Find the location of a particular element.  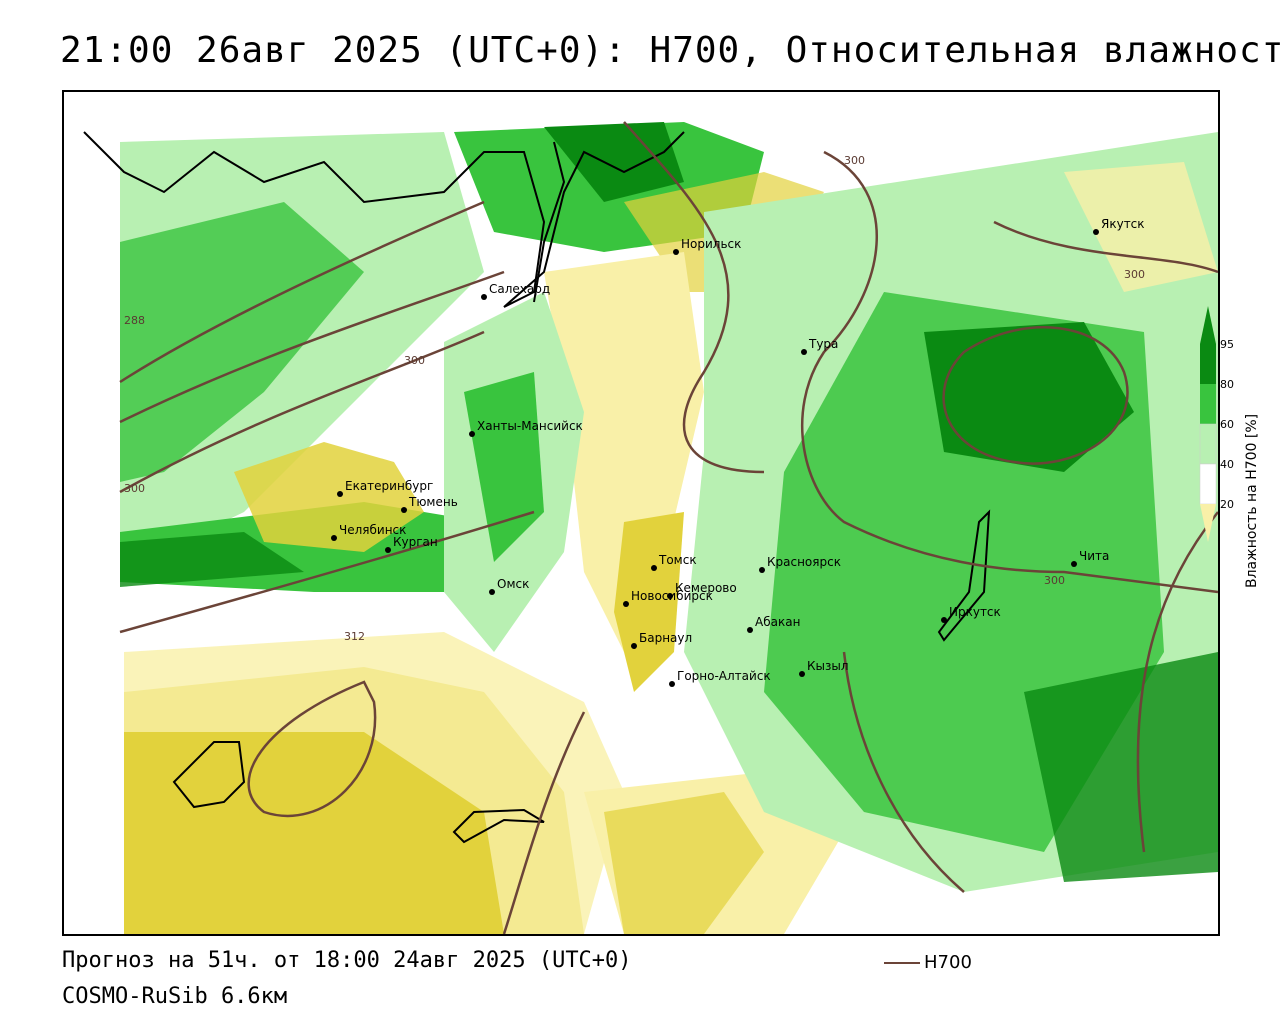

city-marker: Ханты-Мансийск is located at coordinates (526, 428).